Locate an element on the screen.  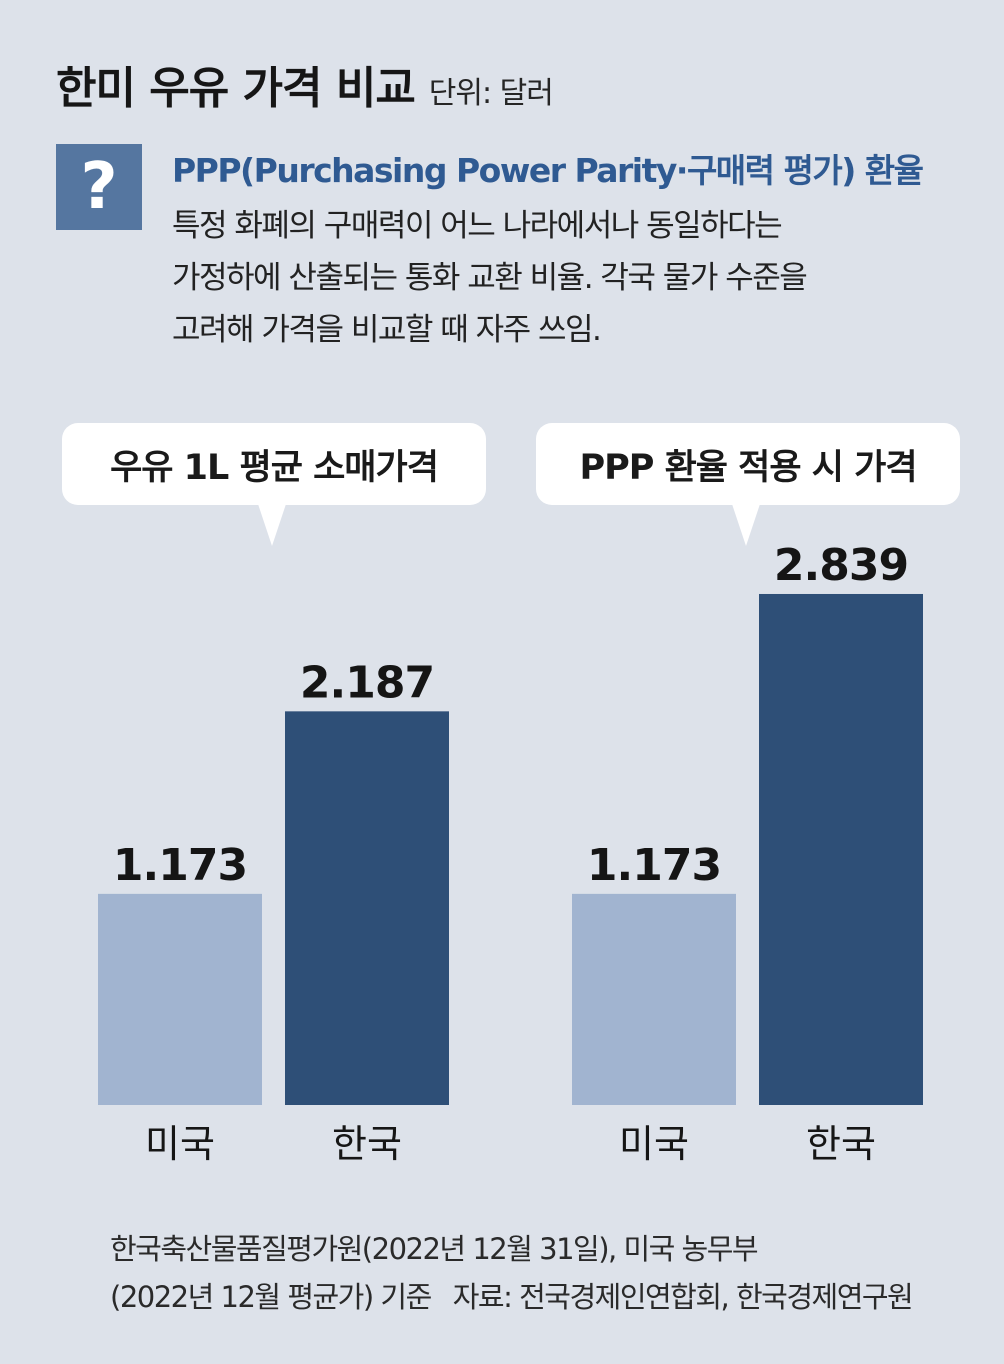
chart-2-value-label-korea: 2.839 is located at coordinates (841, 565).